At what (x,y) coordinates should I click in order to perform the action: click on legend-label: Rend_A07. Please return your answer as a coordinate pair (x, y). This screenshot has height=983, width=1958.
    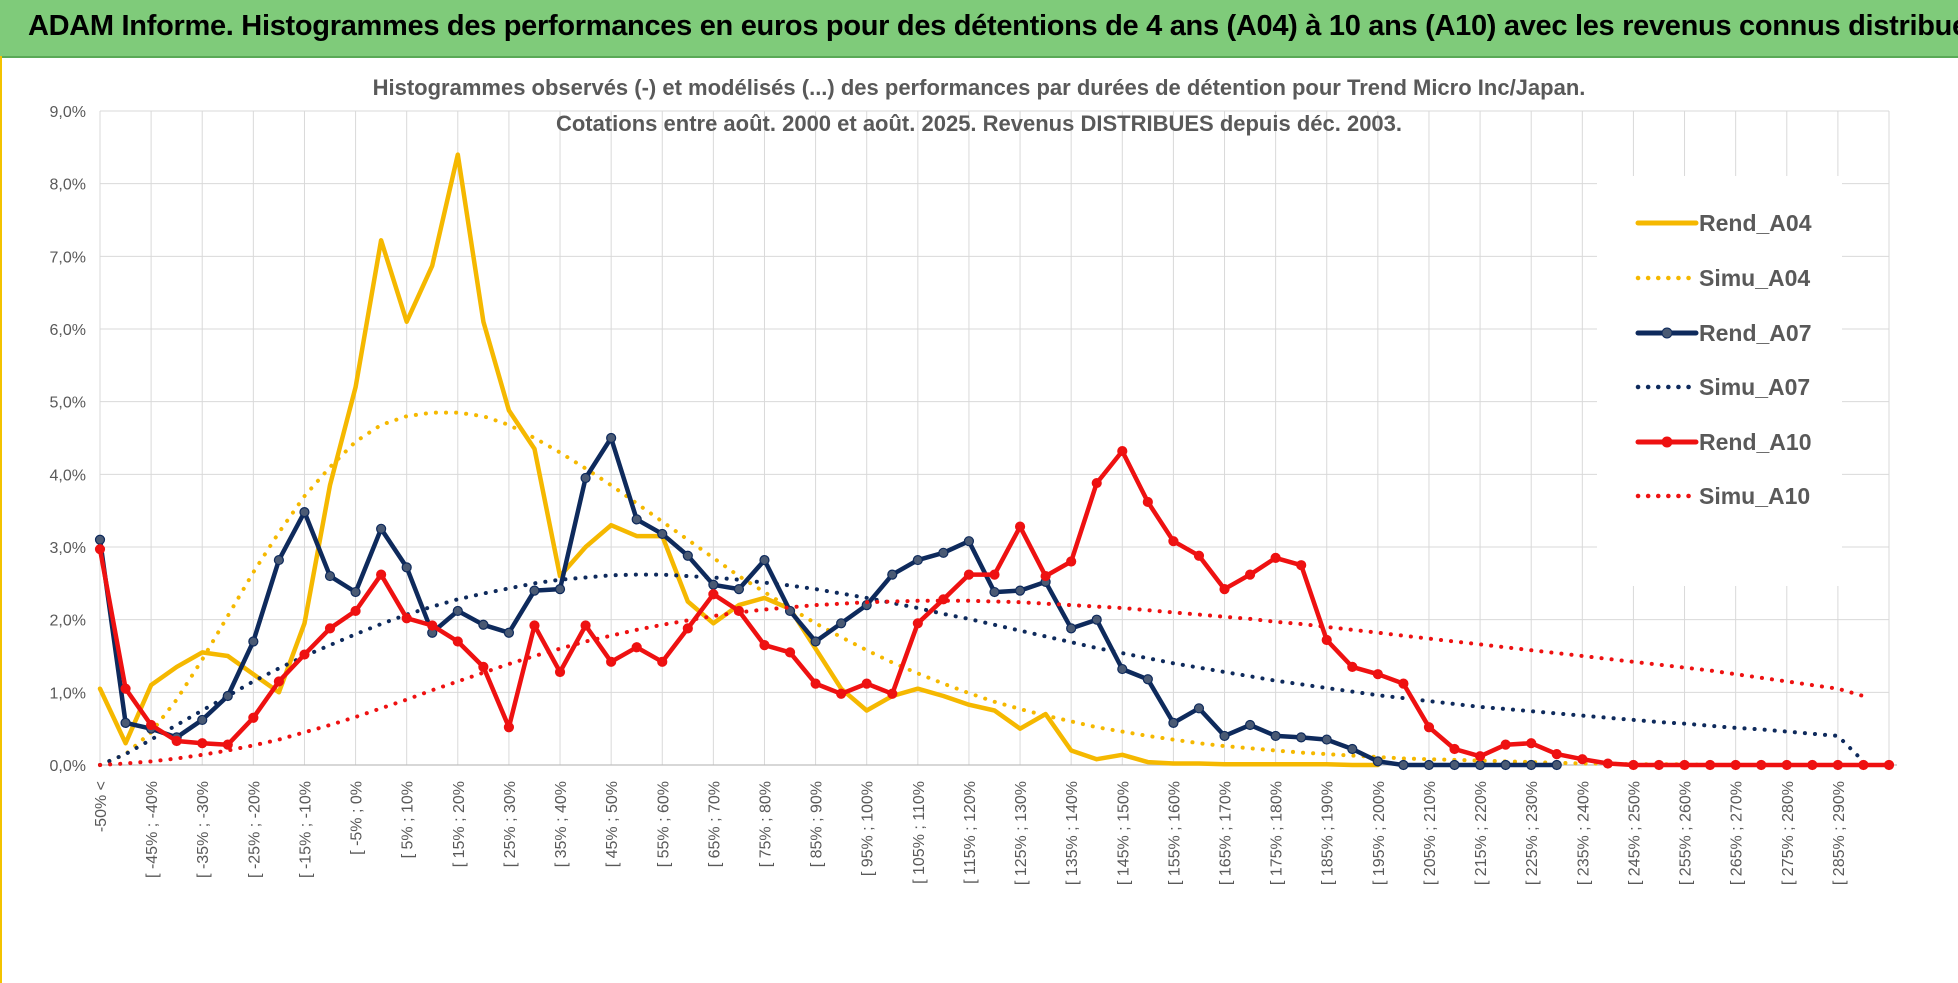
    Looking at the image, I should click on (1755, 333).